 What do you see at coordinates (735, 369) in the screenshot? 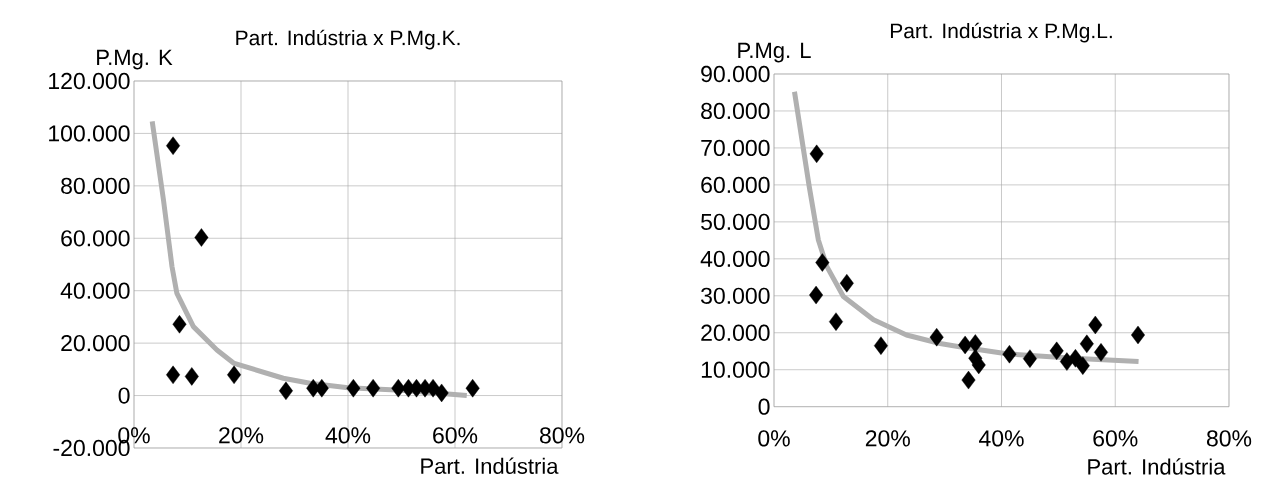
I see `y-tick-label: 10.000` at bounding box center [735, 369].